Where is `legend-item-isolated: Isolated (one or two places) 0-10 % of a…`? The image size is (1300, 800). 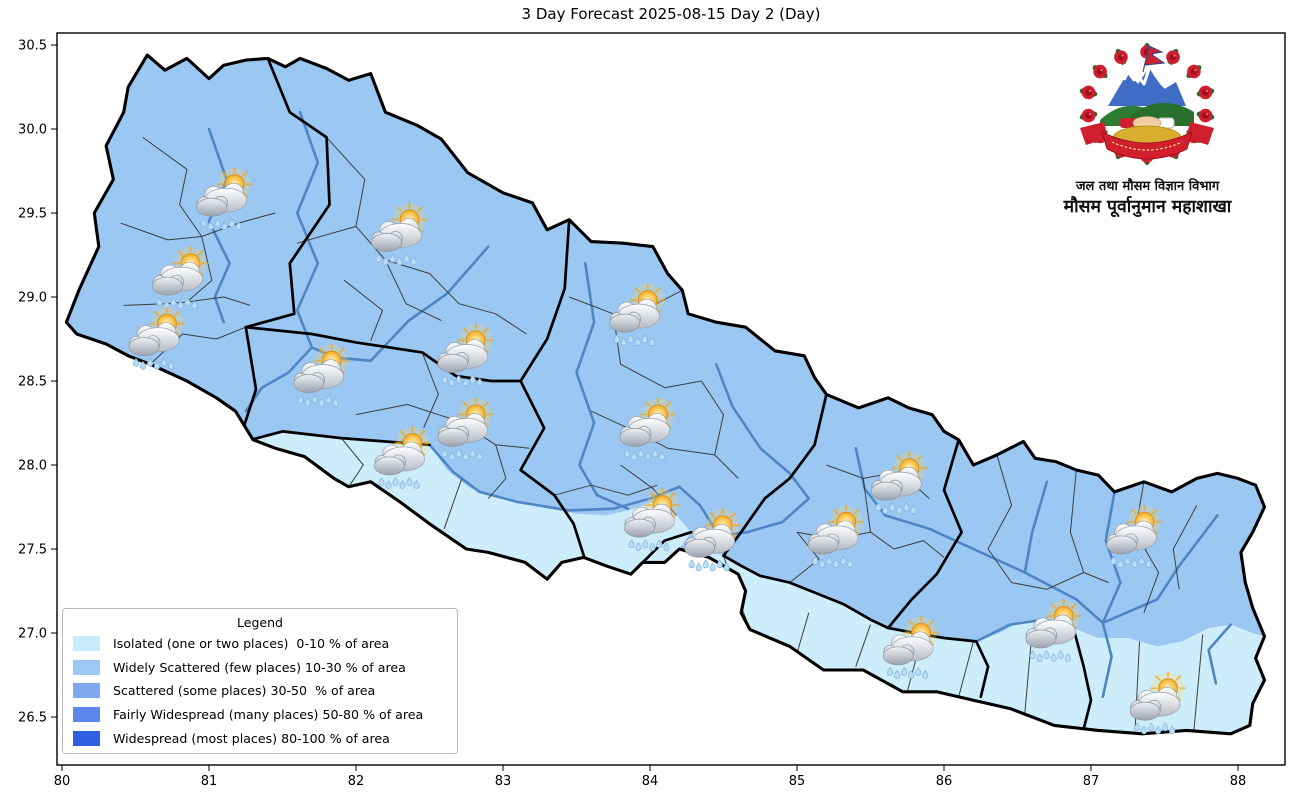
legend-item-isolated: Isolated (one or two places) 0-10 % of a… is located at coordinates (260, 644).